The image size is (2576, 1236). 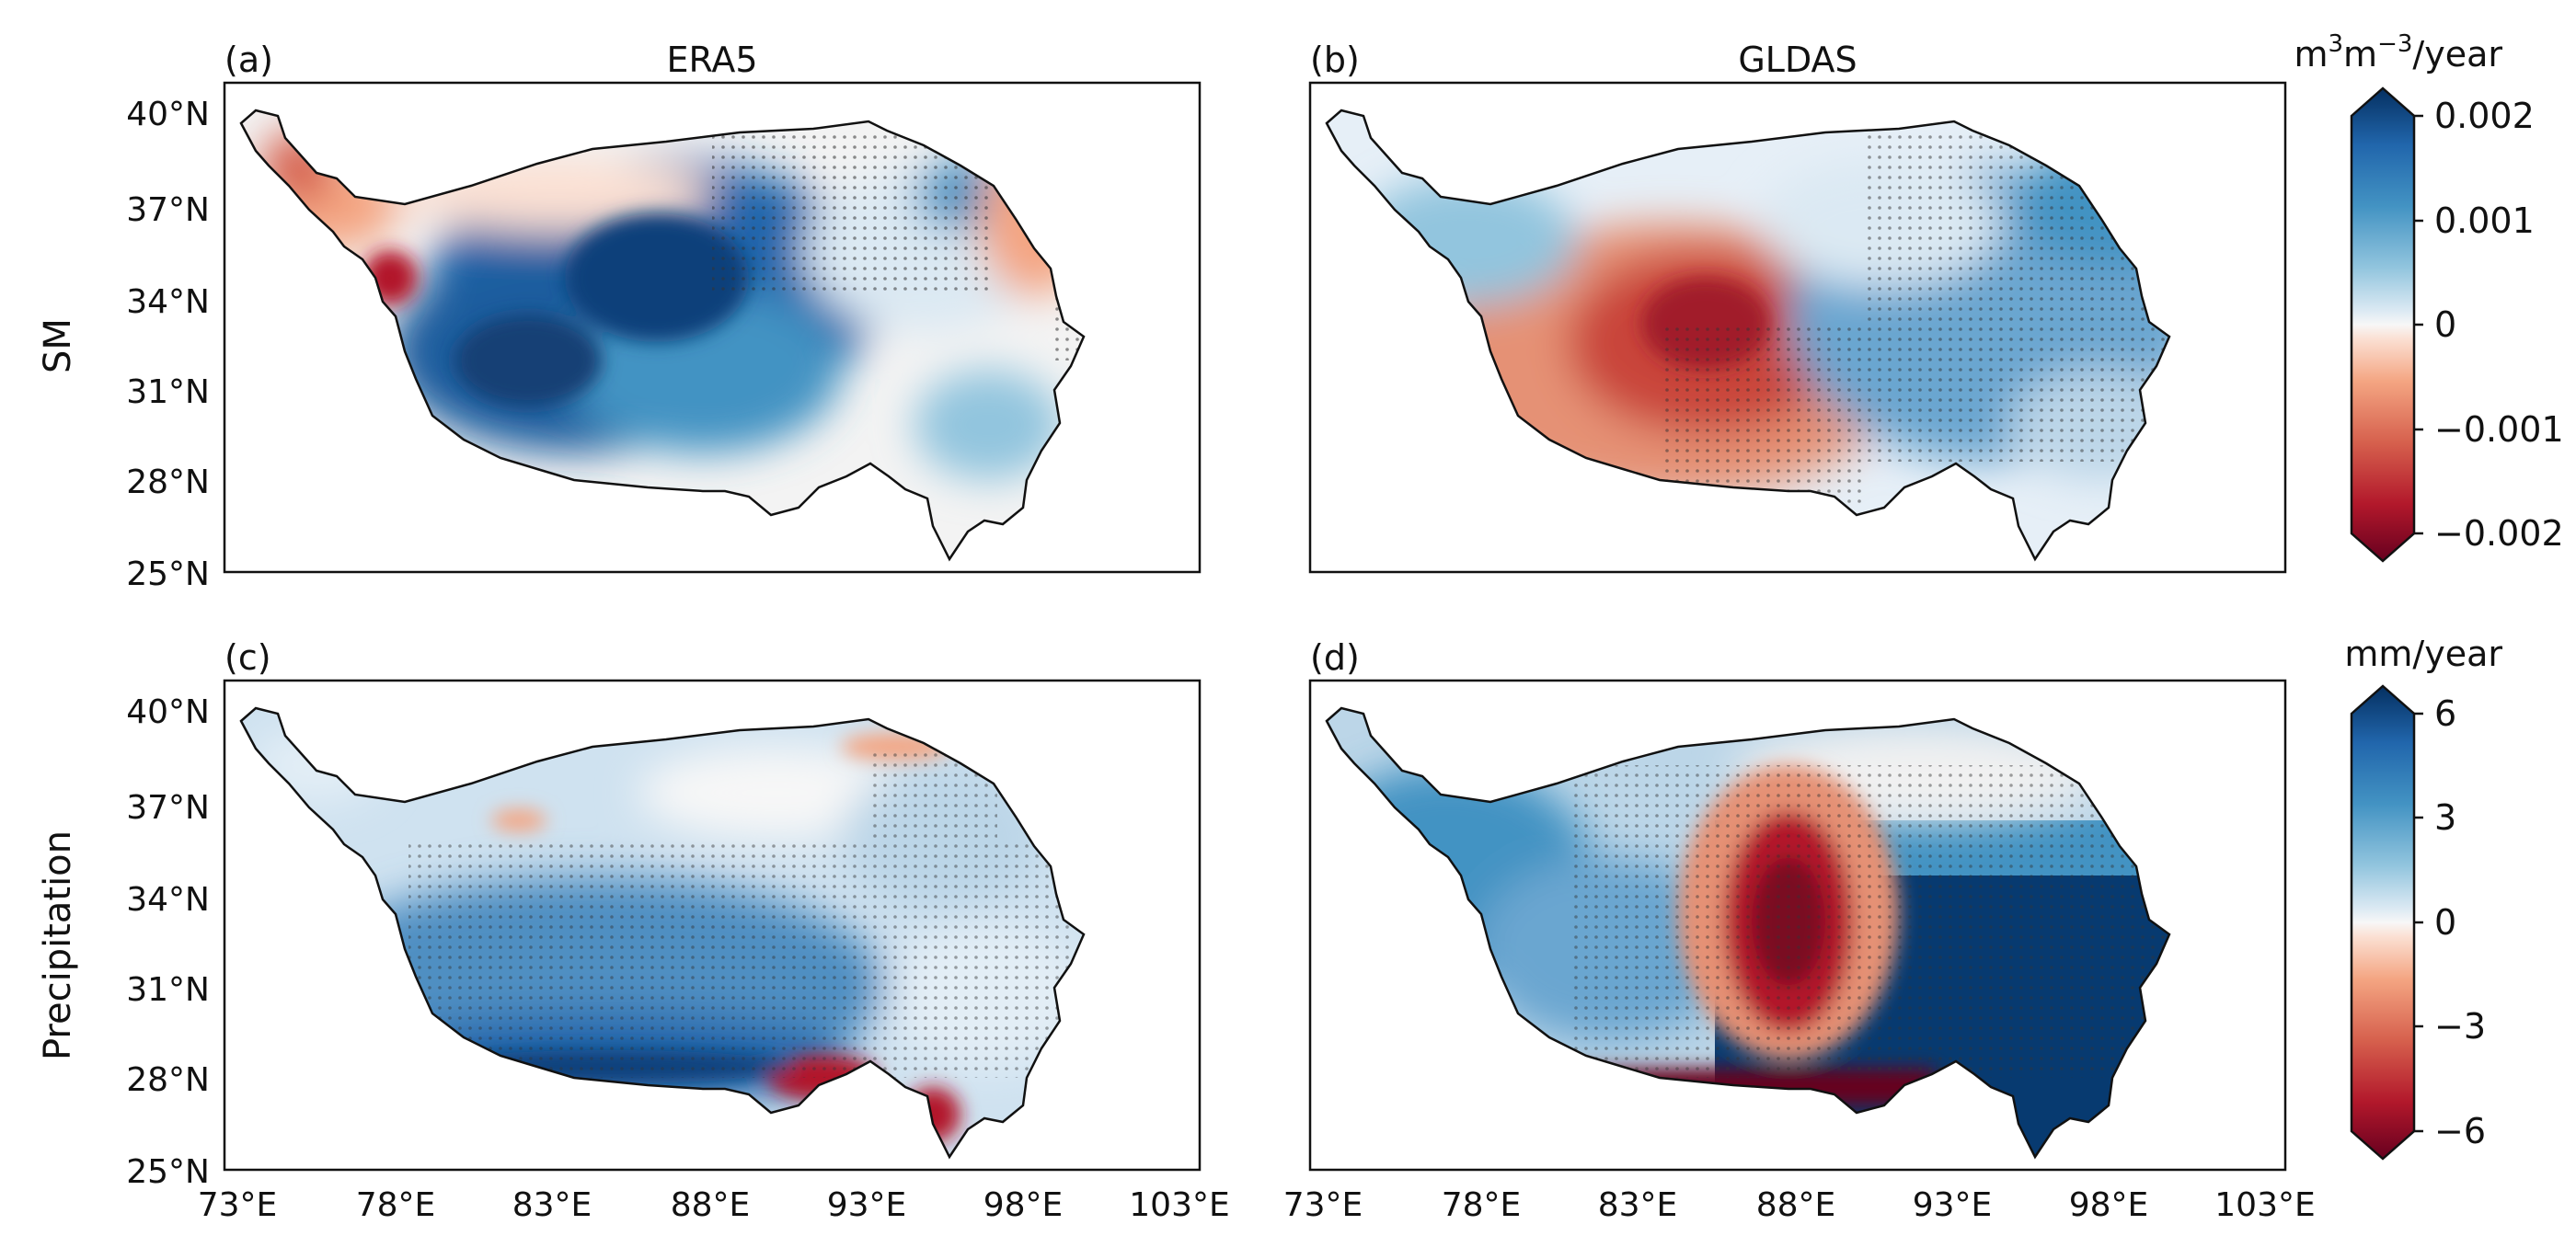 What do you see at coordinates (2383, 324) in the screenshot?
I see `colorbar-sm-bar` at bounding box center [2383, 324].